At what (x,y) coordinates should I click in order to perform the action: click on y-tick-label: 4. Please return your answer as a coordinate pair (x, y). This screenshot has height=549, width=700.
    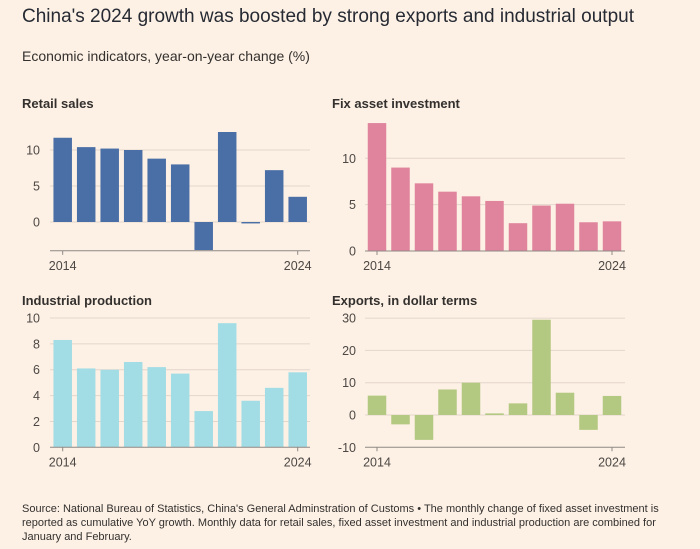
    Looking at the image, I should click on (36, 396).